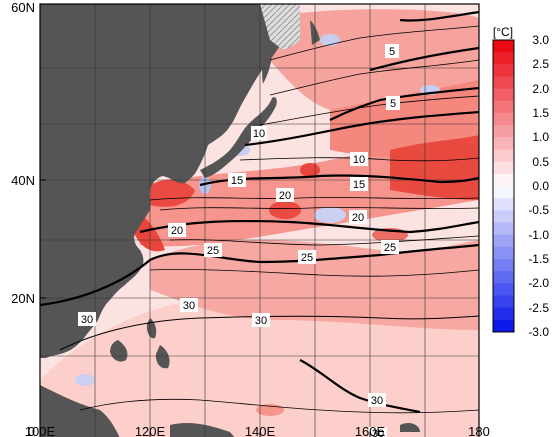 The width and height of the screenshot is (556, 437). I want to click on y-tick-label: 40N, so click(23, 180).